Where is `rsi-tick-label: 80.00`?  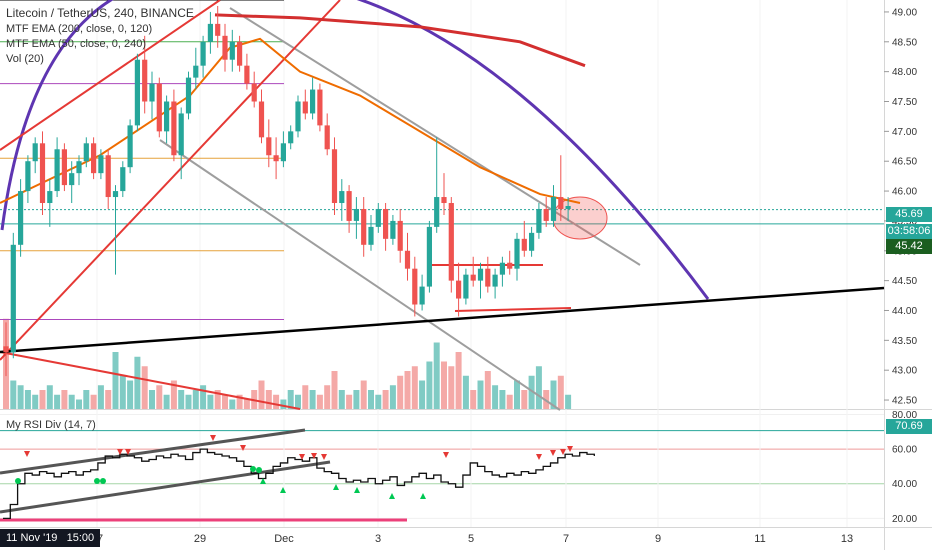
rsi-tick-label: 80.00 is located at coordinates (904, 415).